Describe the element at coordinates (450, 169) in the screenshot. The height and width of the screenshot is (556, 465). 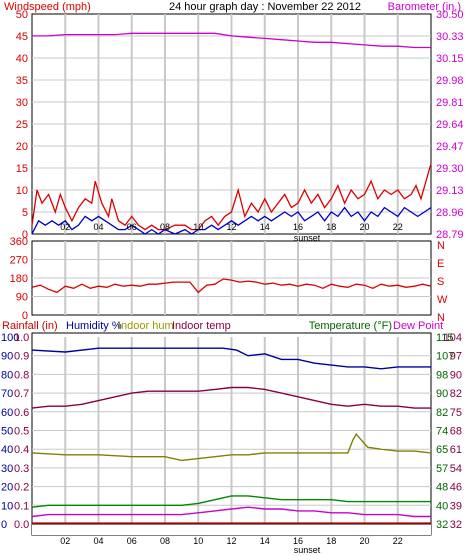
I see `barometer-tick-label: 29.30` at that location.